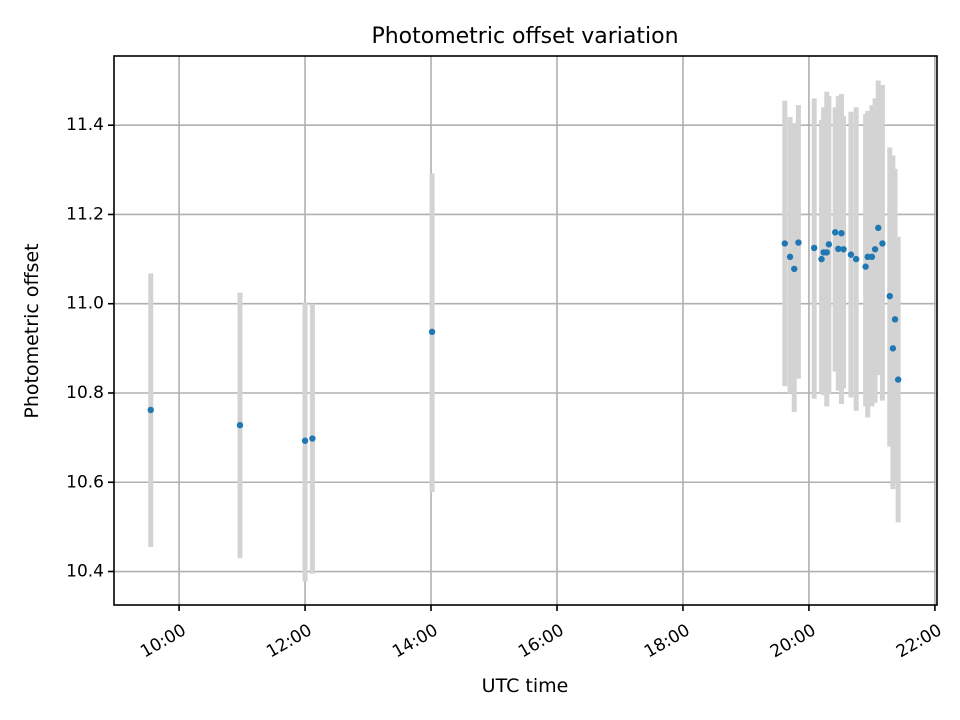 The height and width of the screenshot is (720, 960). Describe the element at coordinates (541, 641) in the screenshot. I see `x-tick-label: 16:00` at that location.